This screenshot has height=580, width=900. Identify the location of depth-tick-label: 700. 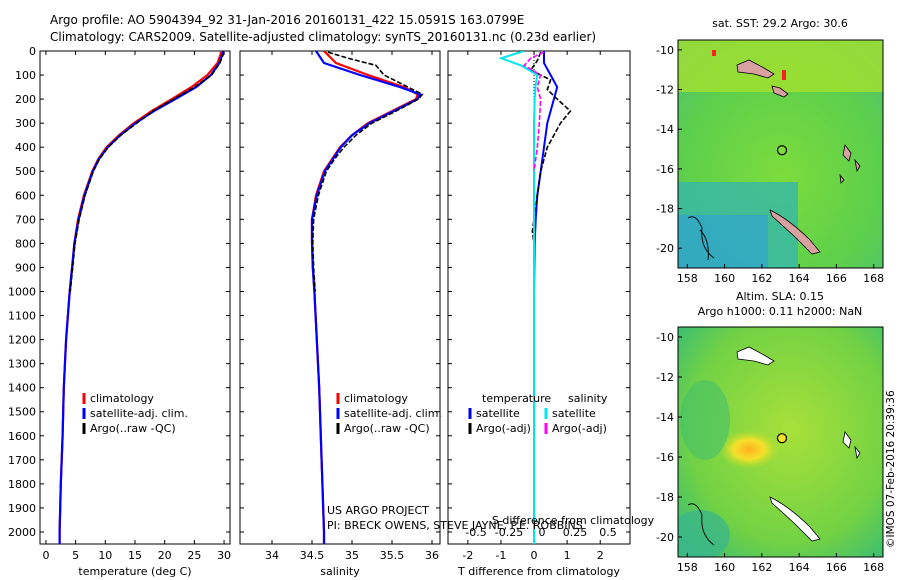
(25, 219).